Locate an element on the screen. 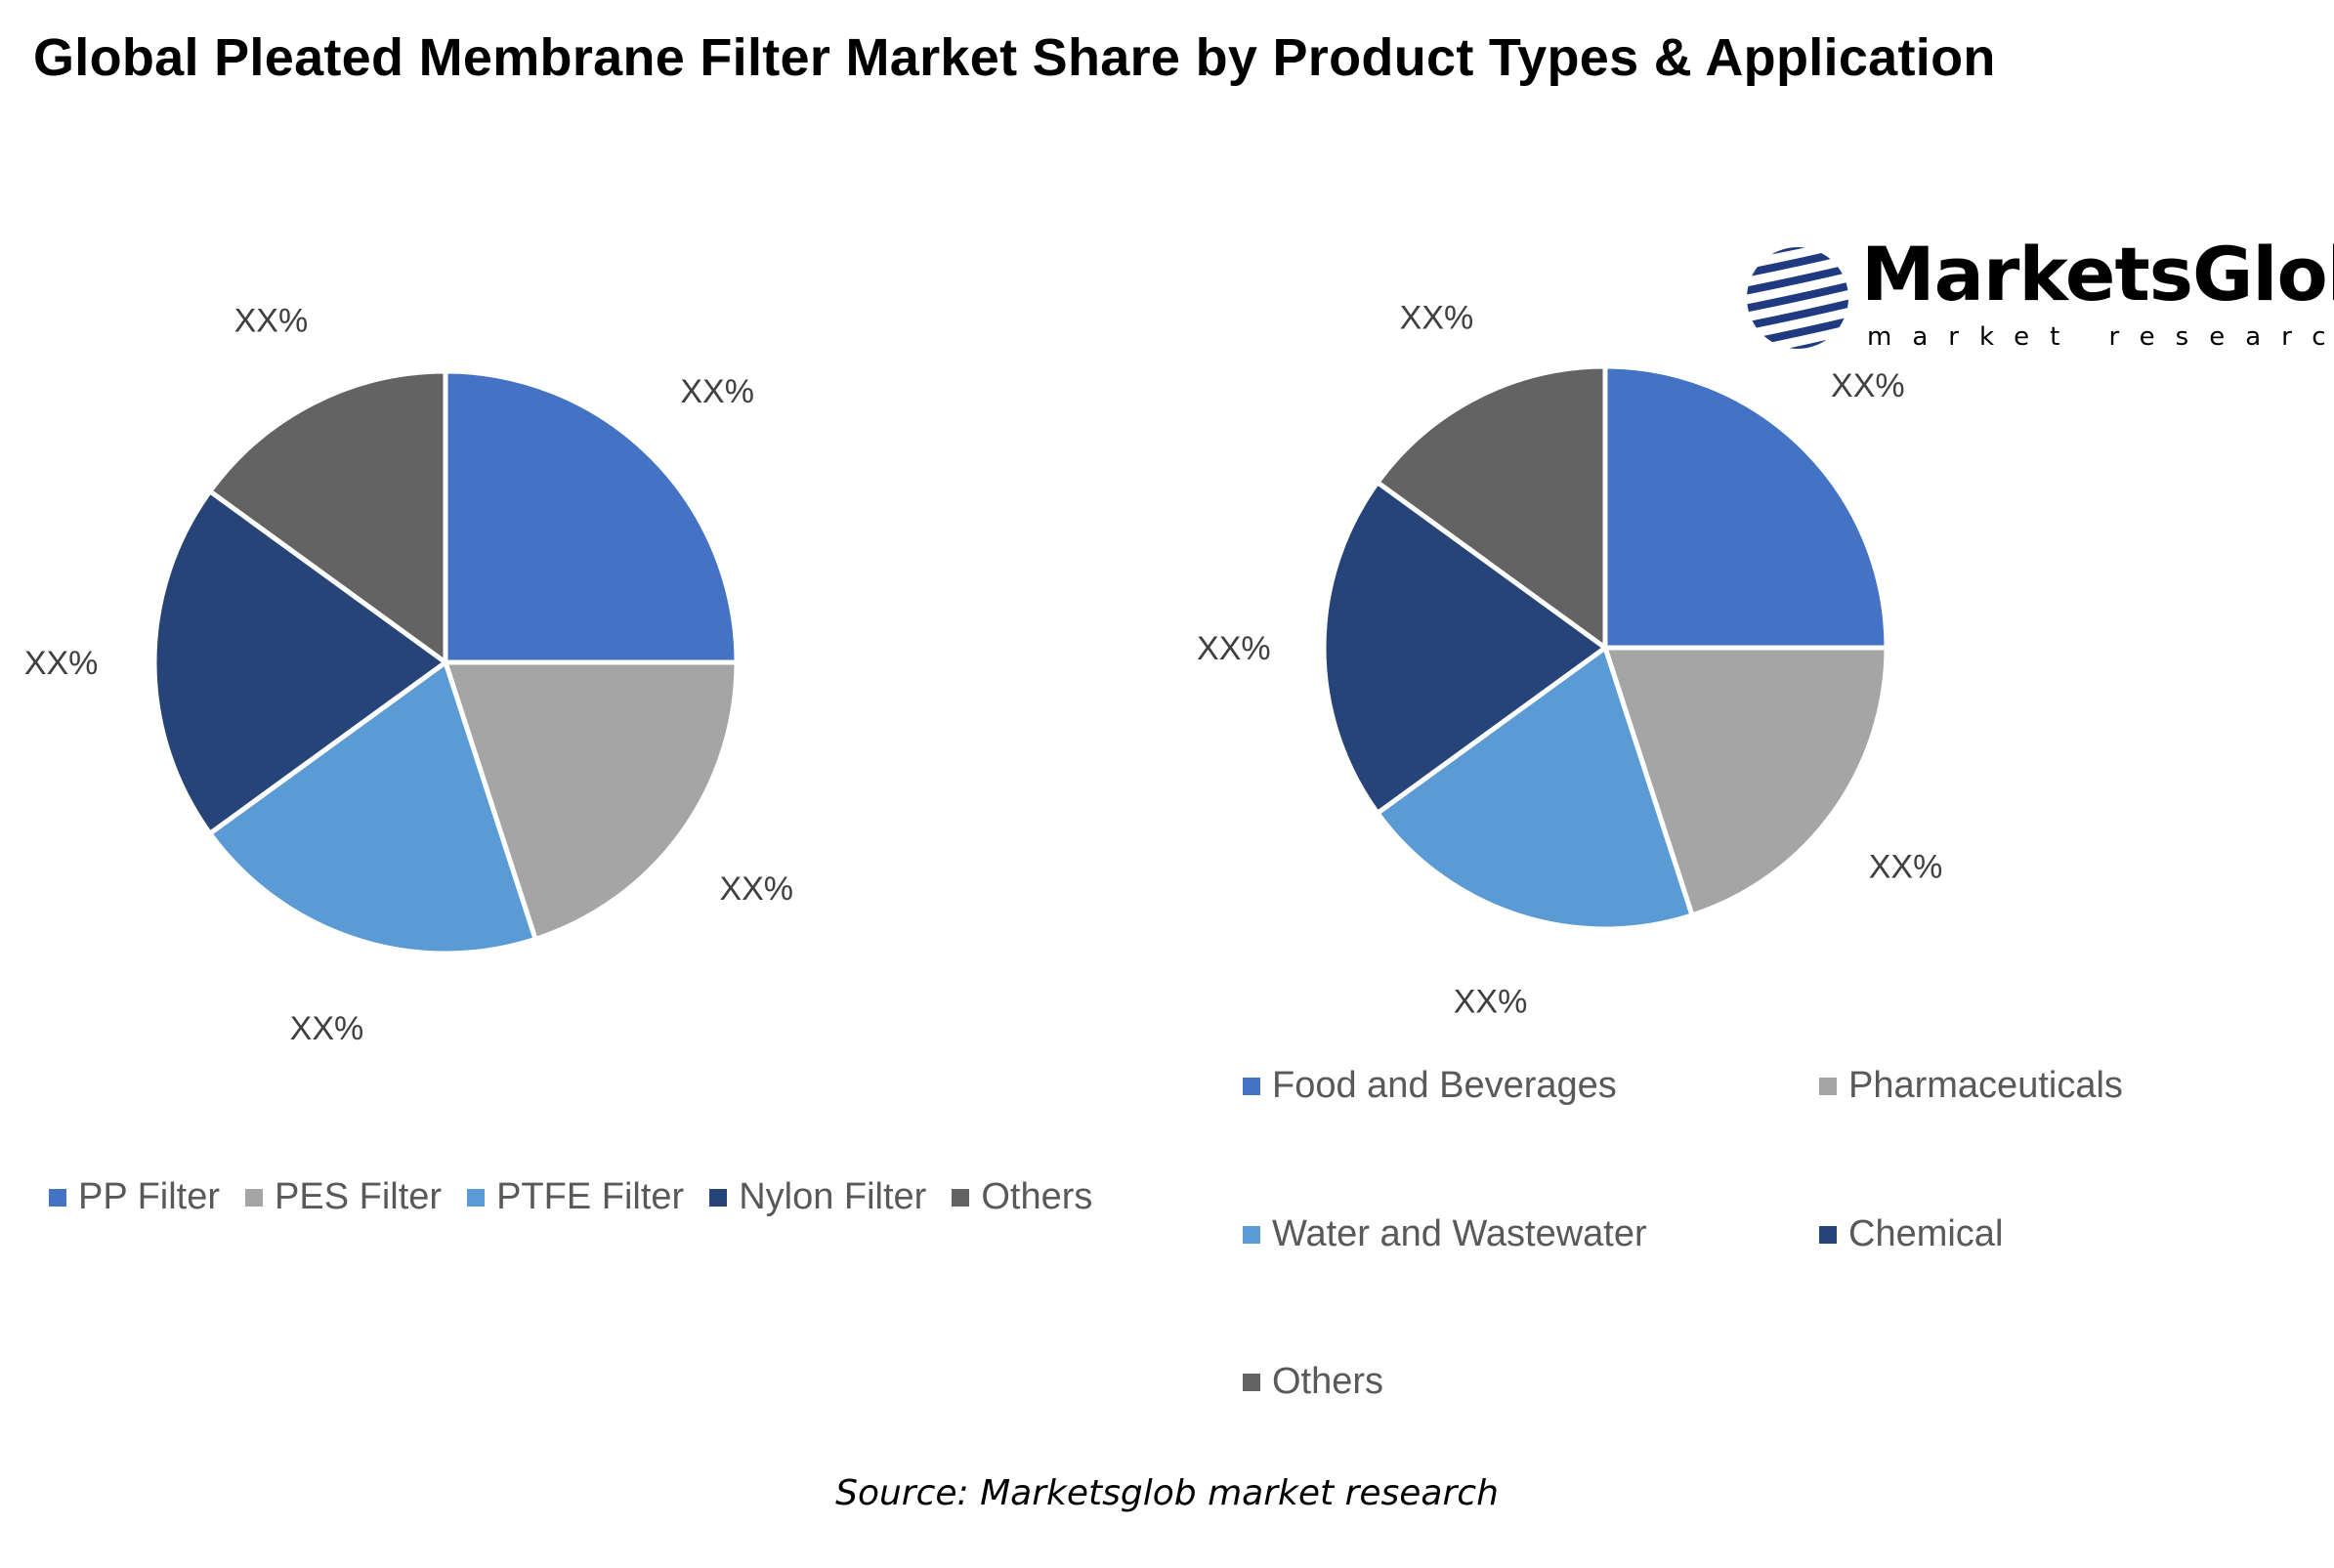 The height and width of the screenshot is (1568, 2334). pie-slice-pp-filter is located at coordinates (591, 516).